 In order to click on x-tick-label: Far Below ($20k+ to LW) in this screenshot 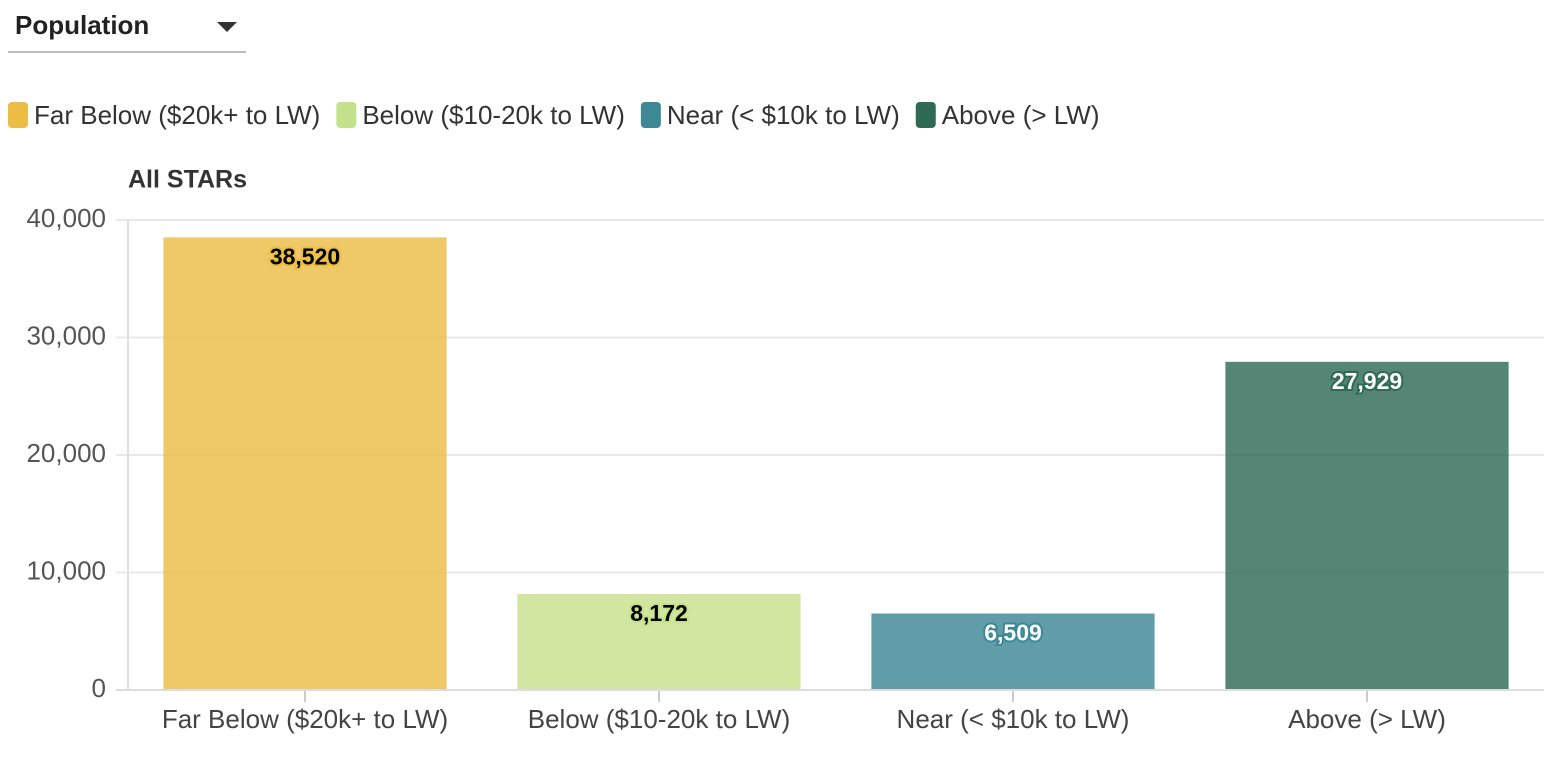, I will do `click(305, 719)`.